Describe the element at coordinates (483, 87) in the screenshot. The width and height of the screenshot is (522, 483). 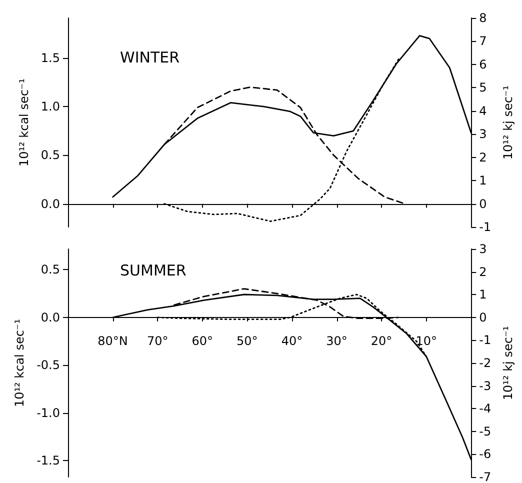
I see `y2-tick-label: 5` at that location.